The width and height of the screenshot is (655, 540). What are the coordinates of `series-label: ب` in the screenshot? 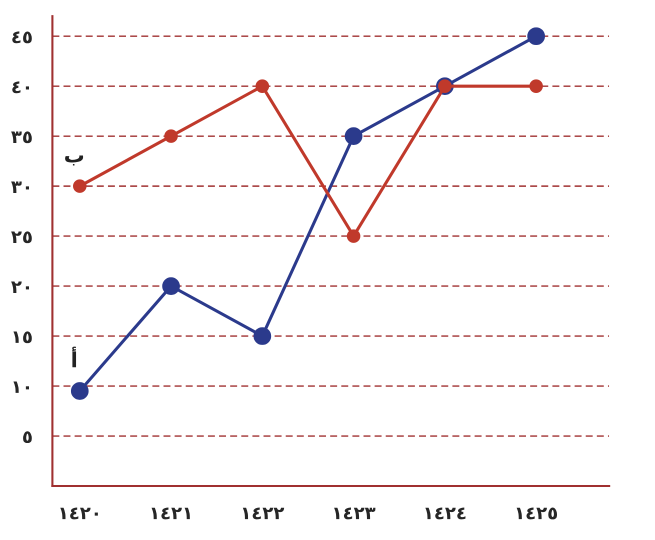 It's located at (74, 161).